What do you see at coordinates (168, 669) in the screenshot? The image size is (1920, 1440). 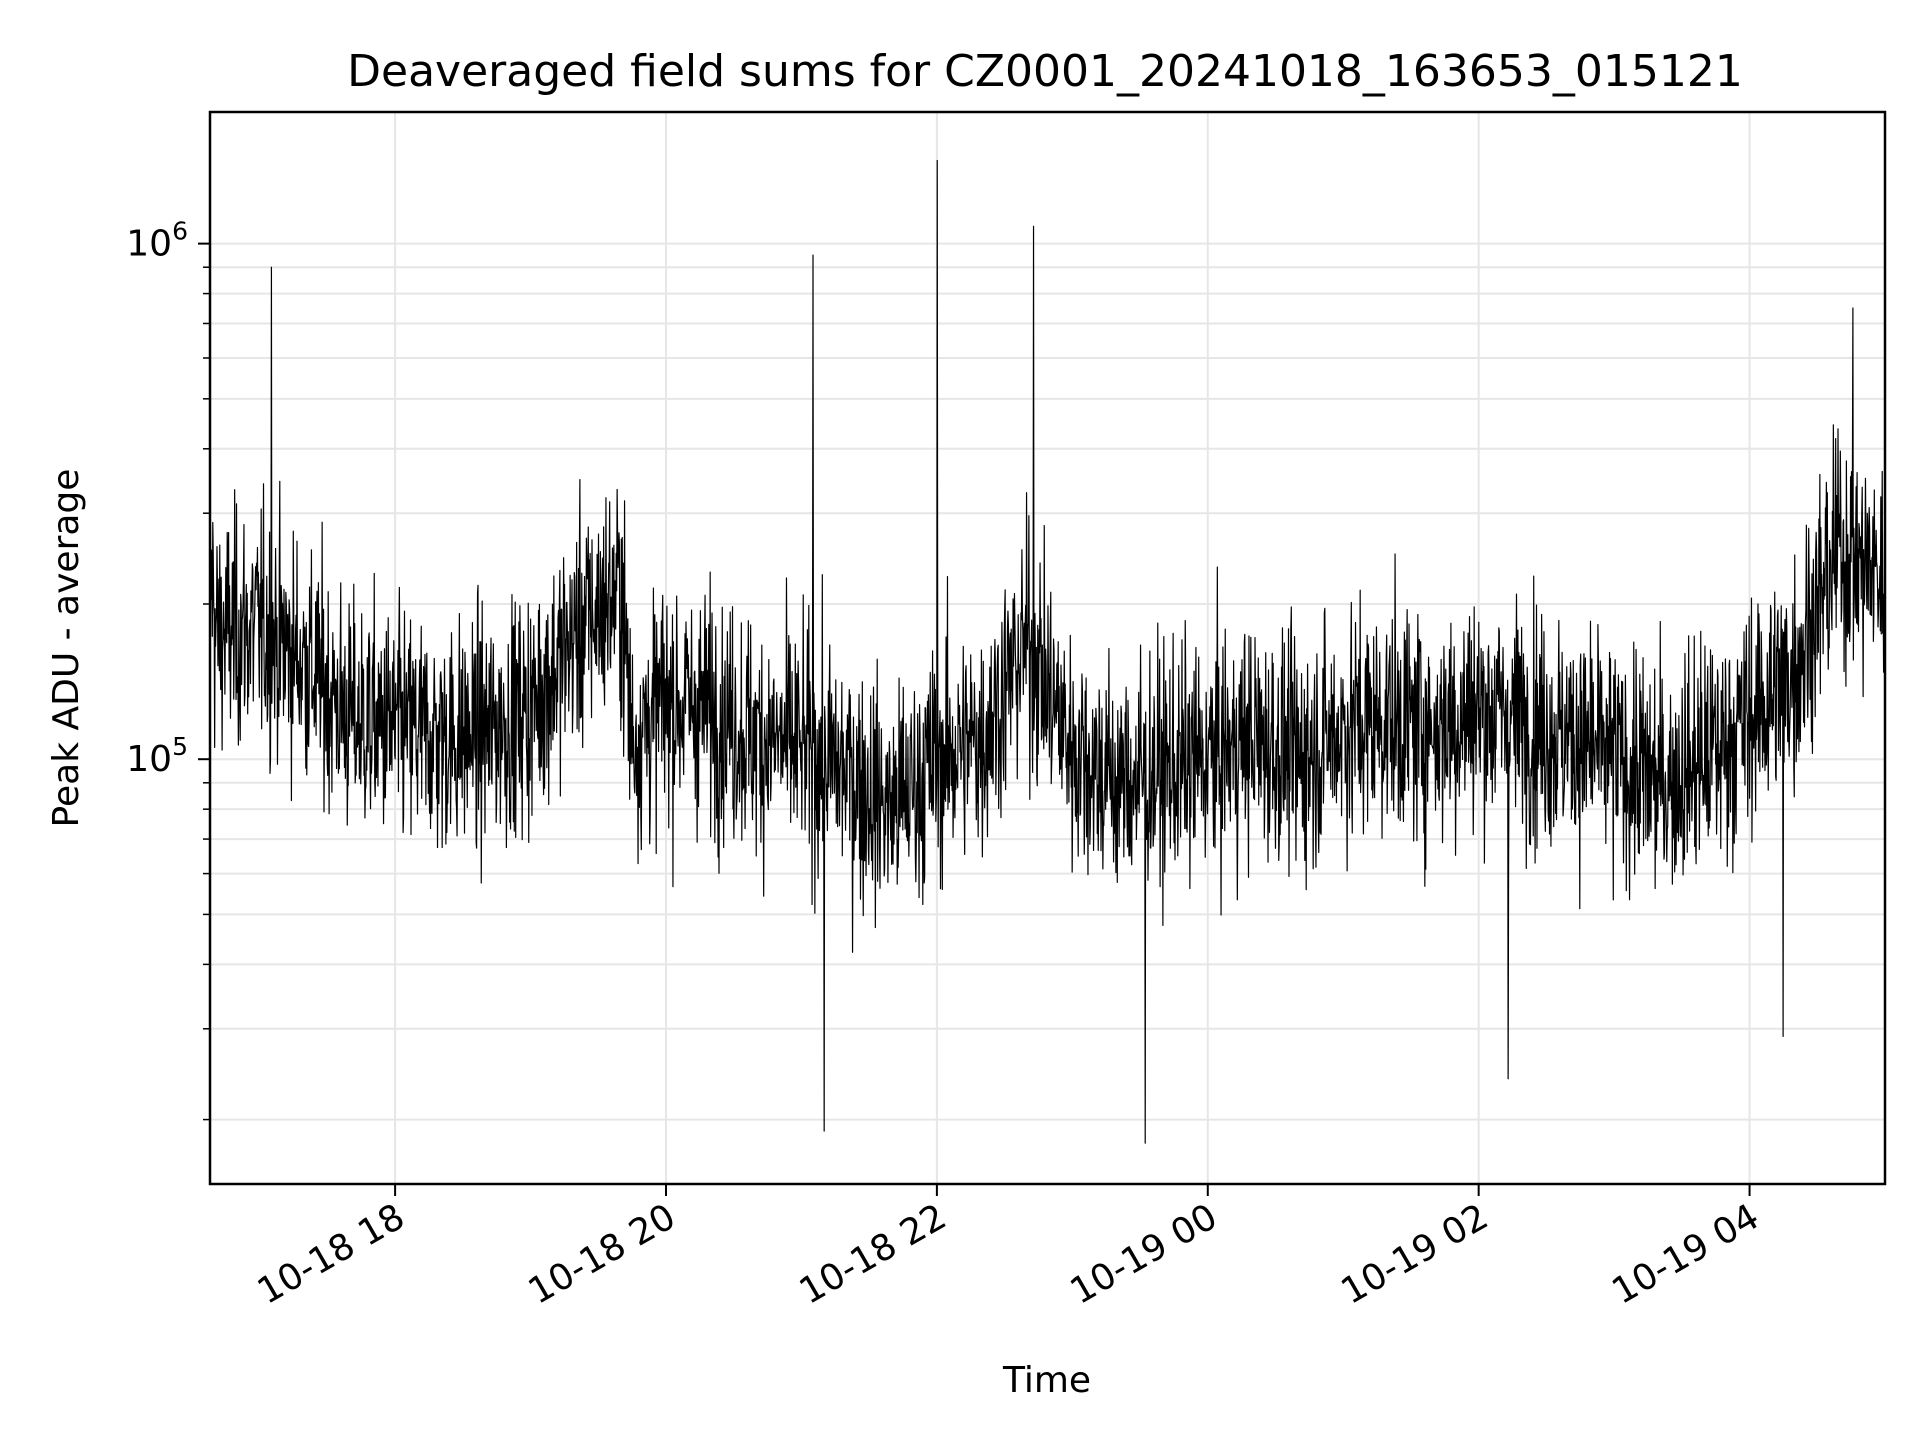 I see `y-axis: 10⁵ 10⁶` at bounding box center [168, 669].